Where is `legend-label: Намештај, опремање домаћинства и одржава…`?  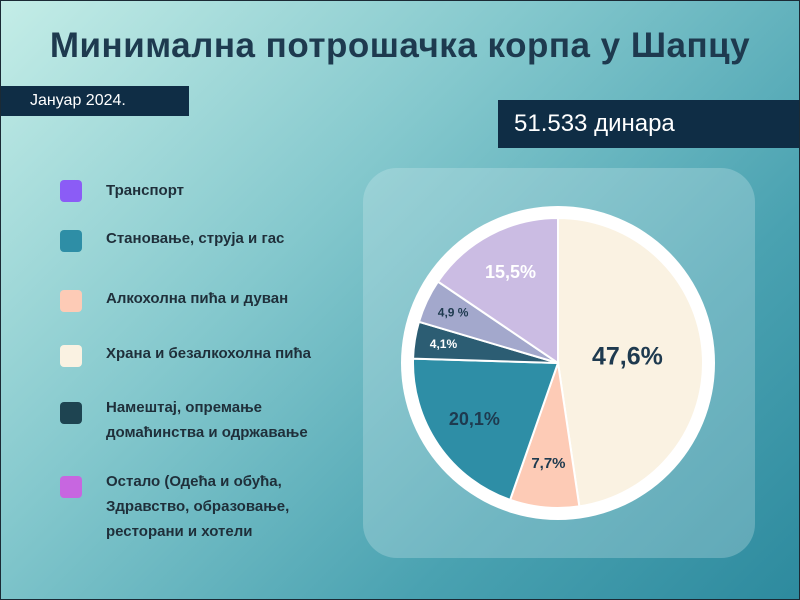
legend-label: Намештај, опремање домаћинства и одржава… is located at coordinates (207, 420).